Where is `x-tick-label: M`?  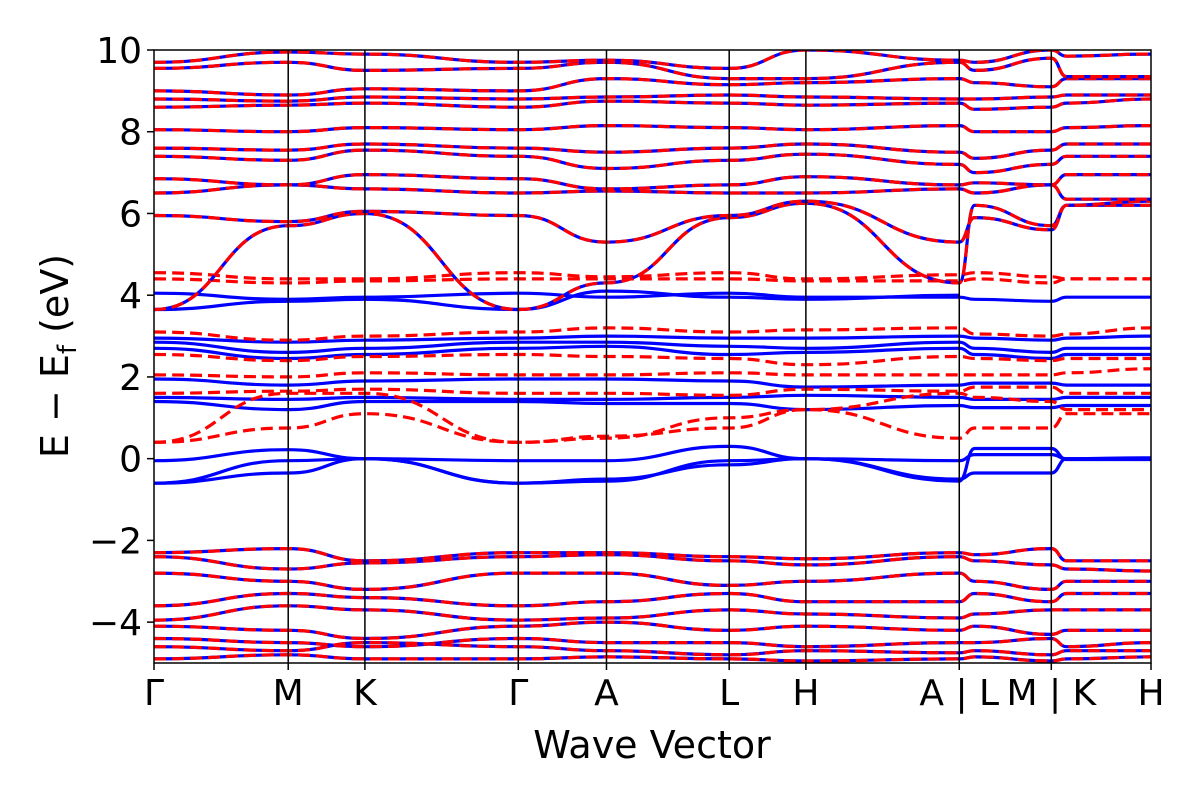 x-tick-label: M is located at coordinates (288, 693).